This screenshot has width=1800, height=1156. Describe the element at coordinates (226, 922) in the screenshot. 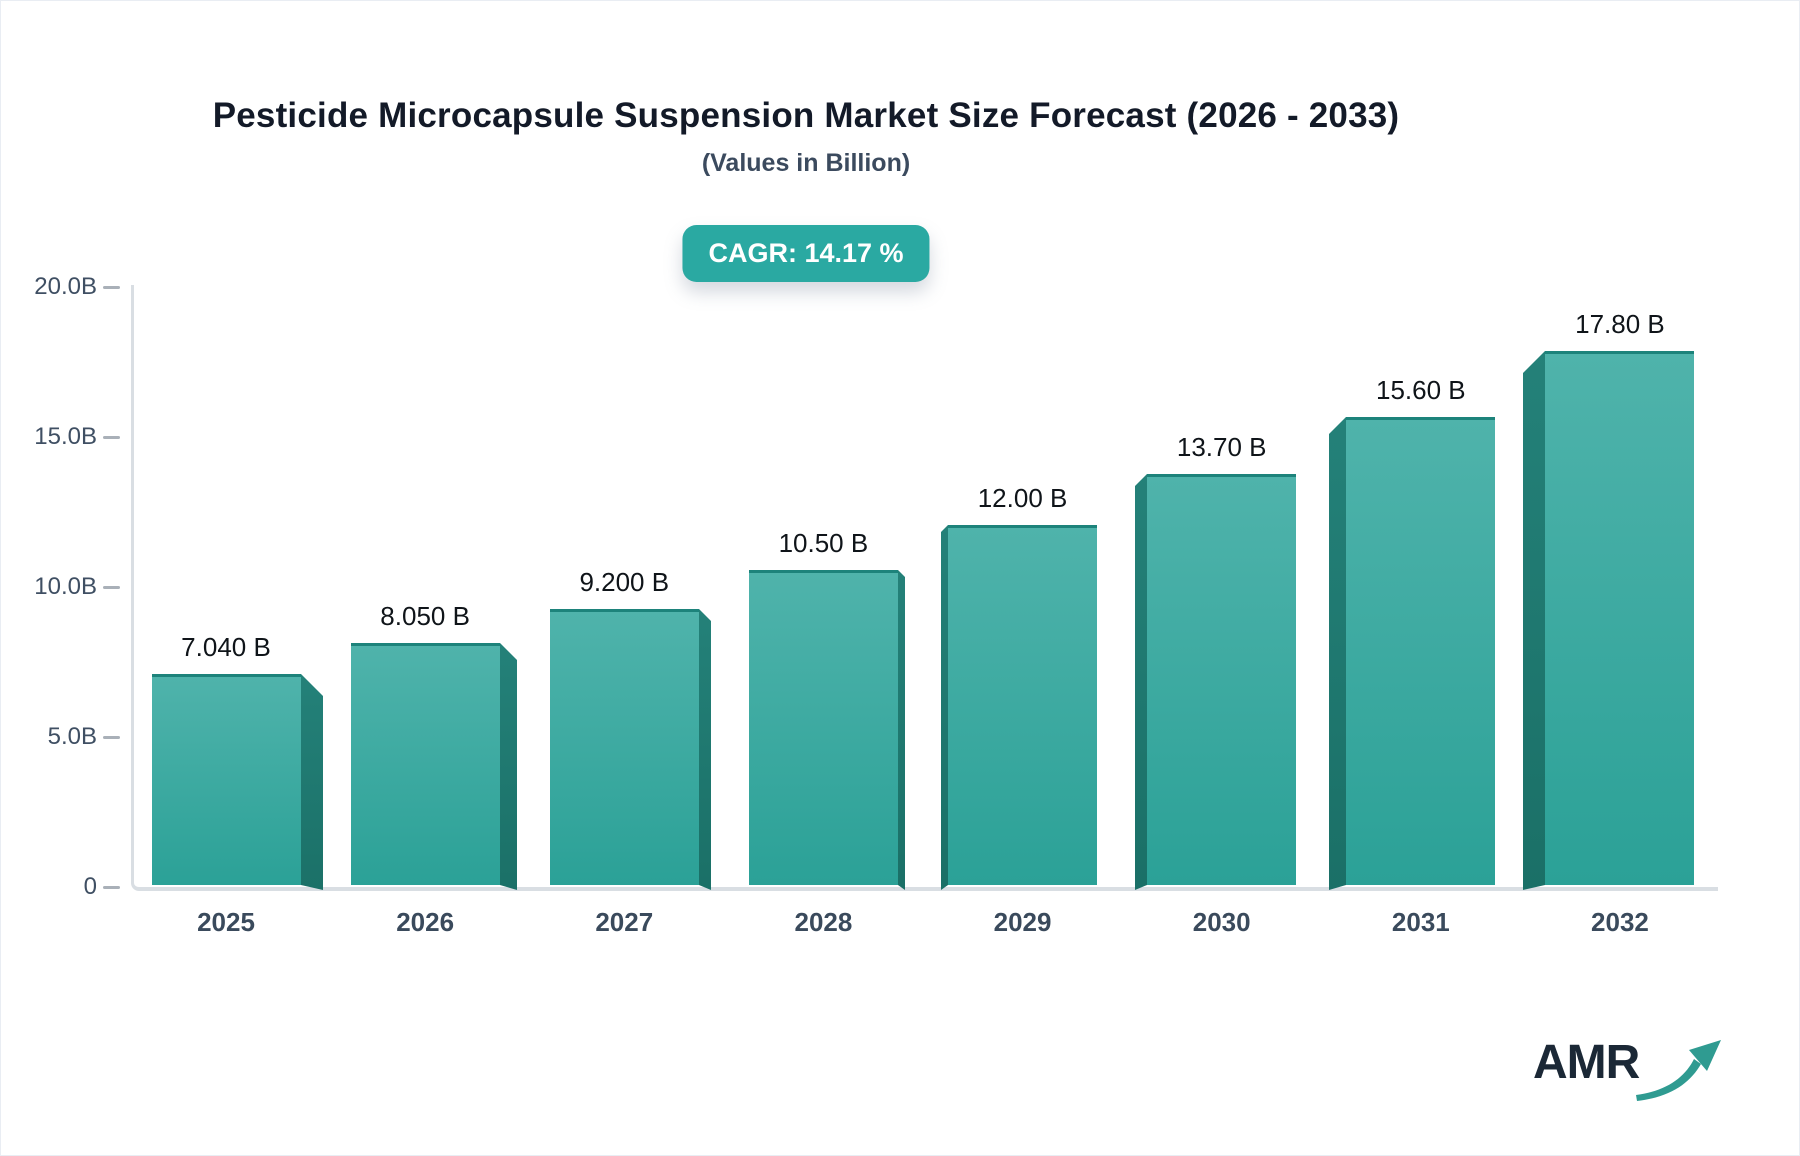

I see `x-axis-label: 2025` at that location.